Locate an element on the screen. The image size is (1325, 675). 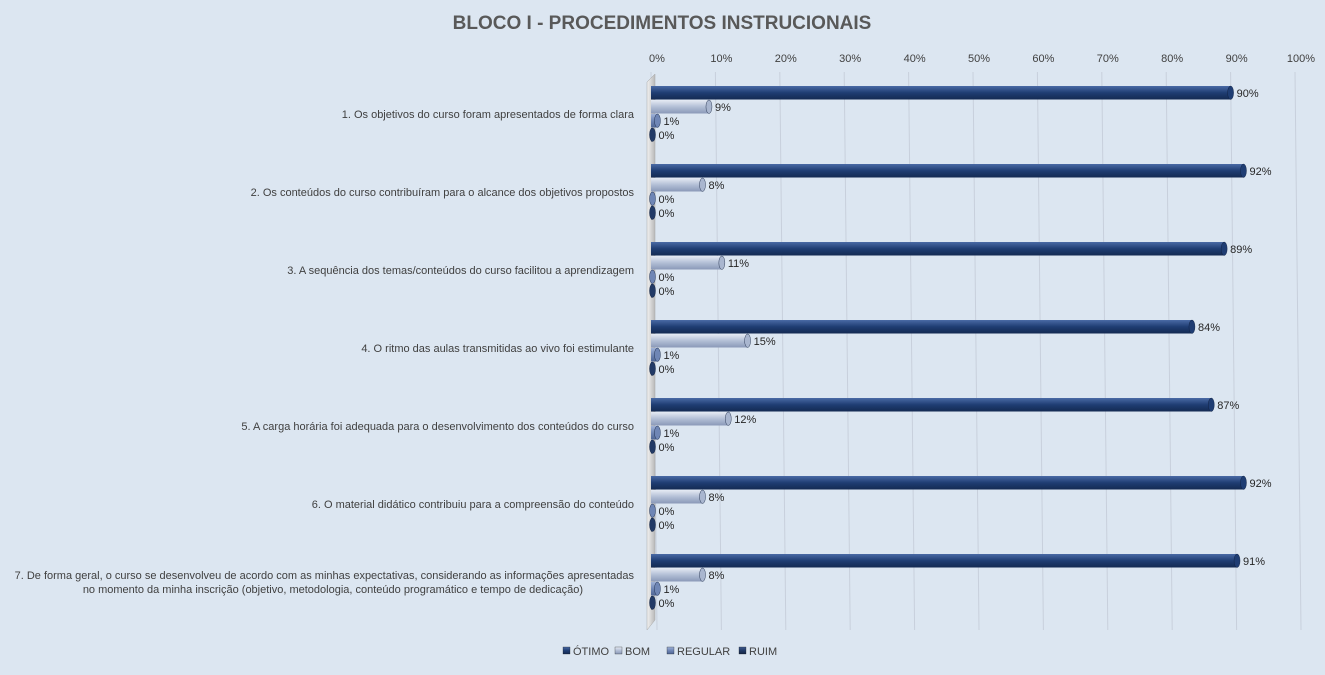
data-label: 84% is located at coordinates (1209, 328).